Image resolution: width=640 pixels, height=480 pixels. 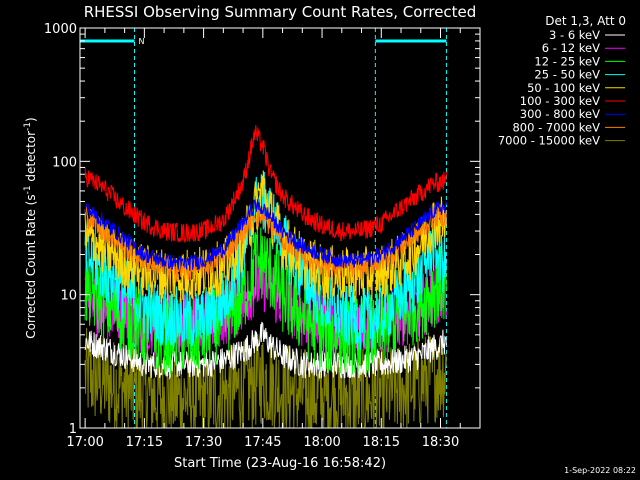 What do you see at coordinates (64, 162) in the screenshot?
I see `y-tick-label-2: 100` at bounding box center [64, 162].